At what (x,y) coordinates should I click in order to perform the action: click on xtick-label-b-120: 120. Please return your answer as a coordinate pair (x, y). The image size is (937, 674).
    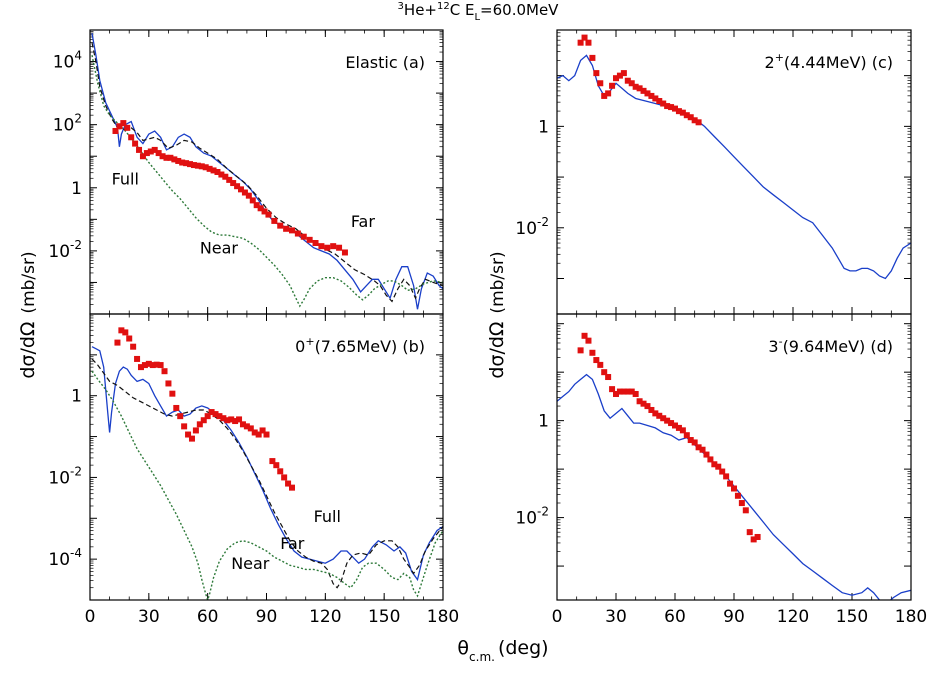
    Looking at the image, I should click on (325, 617).